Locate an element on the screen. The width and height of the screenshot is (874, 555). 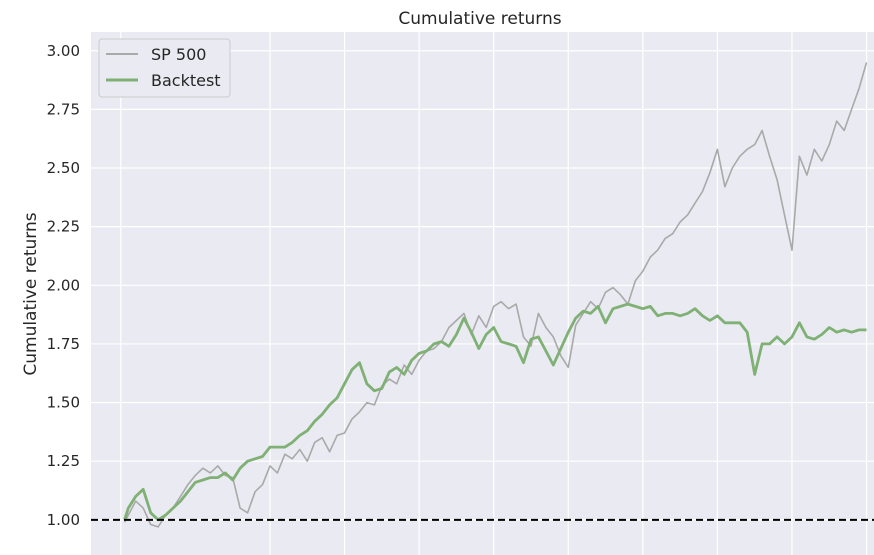
y-tick-labels: 1.00 1.25 1.50 1.75 2.00 2.25 2.50 2.75 3.00 is located at coordinates (63, 285).